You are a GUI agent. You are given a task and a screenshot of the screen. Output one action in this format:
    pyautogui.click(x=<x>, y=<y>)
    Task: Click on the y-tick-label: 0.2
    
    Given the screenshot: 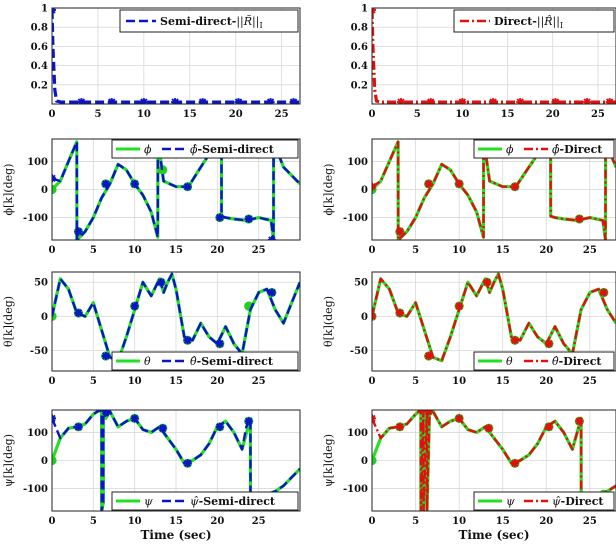 What is the action you would take?
    pyautogui.click(x=359, y=85)
    